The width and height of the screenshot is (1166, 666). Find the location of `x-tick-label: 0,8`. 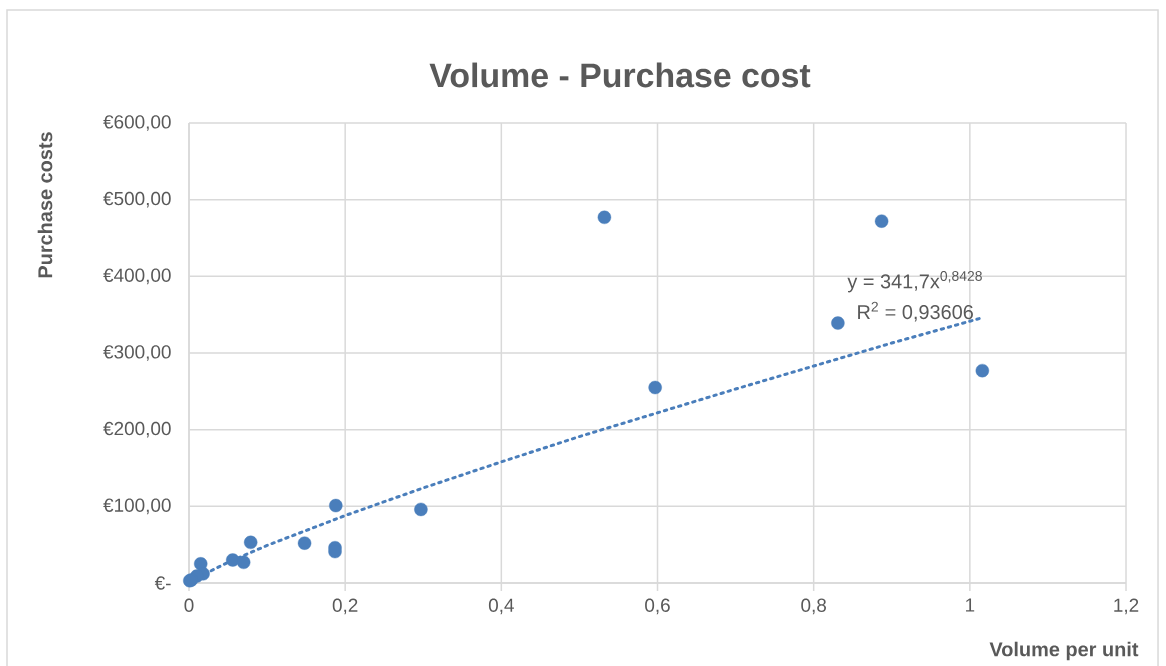

x-tick-label: 0,8 is located at coordinates (814, 606).